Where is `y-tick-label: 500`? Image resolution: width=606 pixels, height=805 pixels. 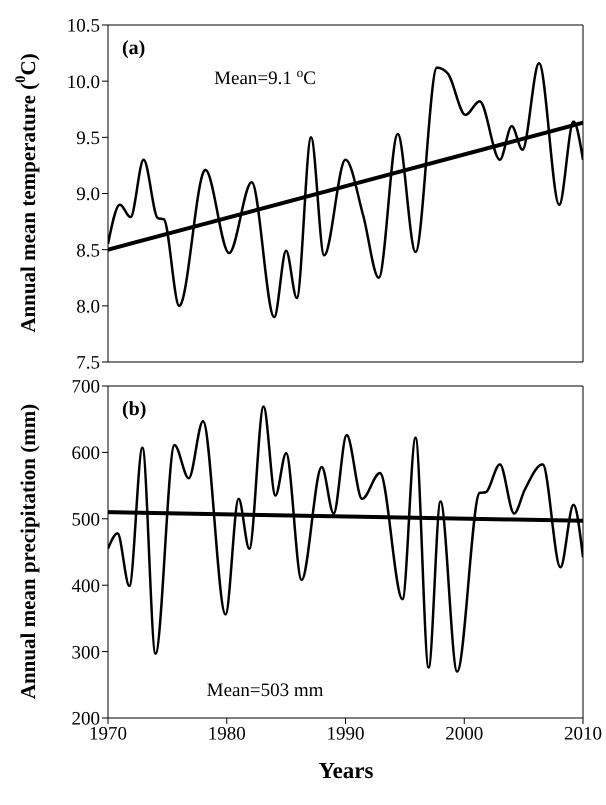 y-tick-label: 500 is located at coordinates (86, 520).